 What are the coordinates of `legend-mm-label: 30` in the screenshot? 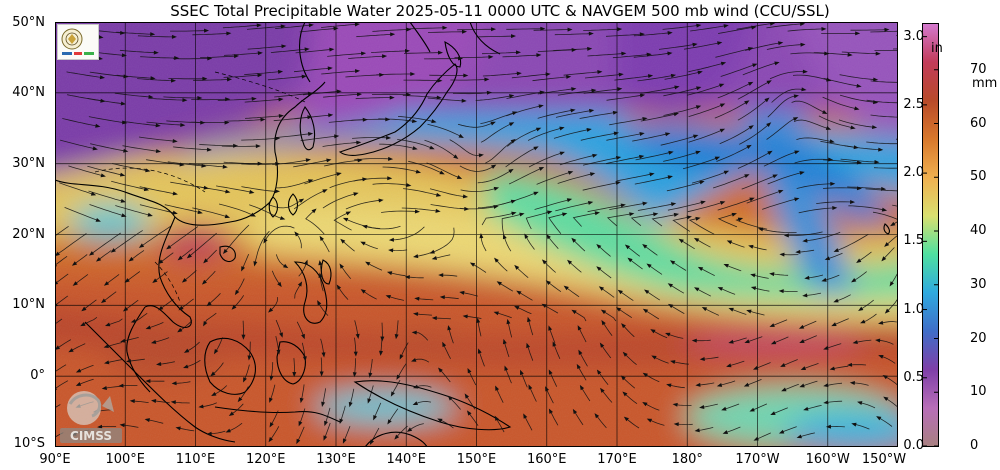 It's located at (978, 284).